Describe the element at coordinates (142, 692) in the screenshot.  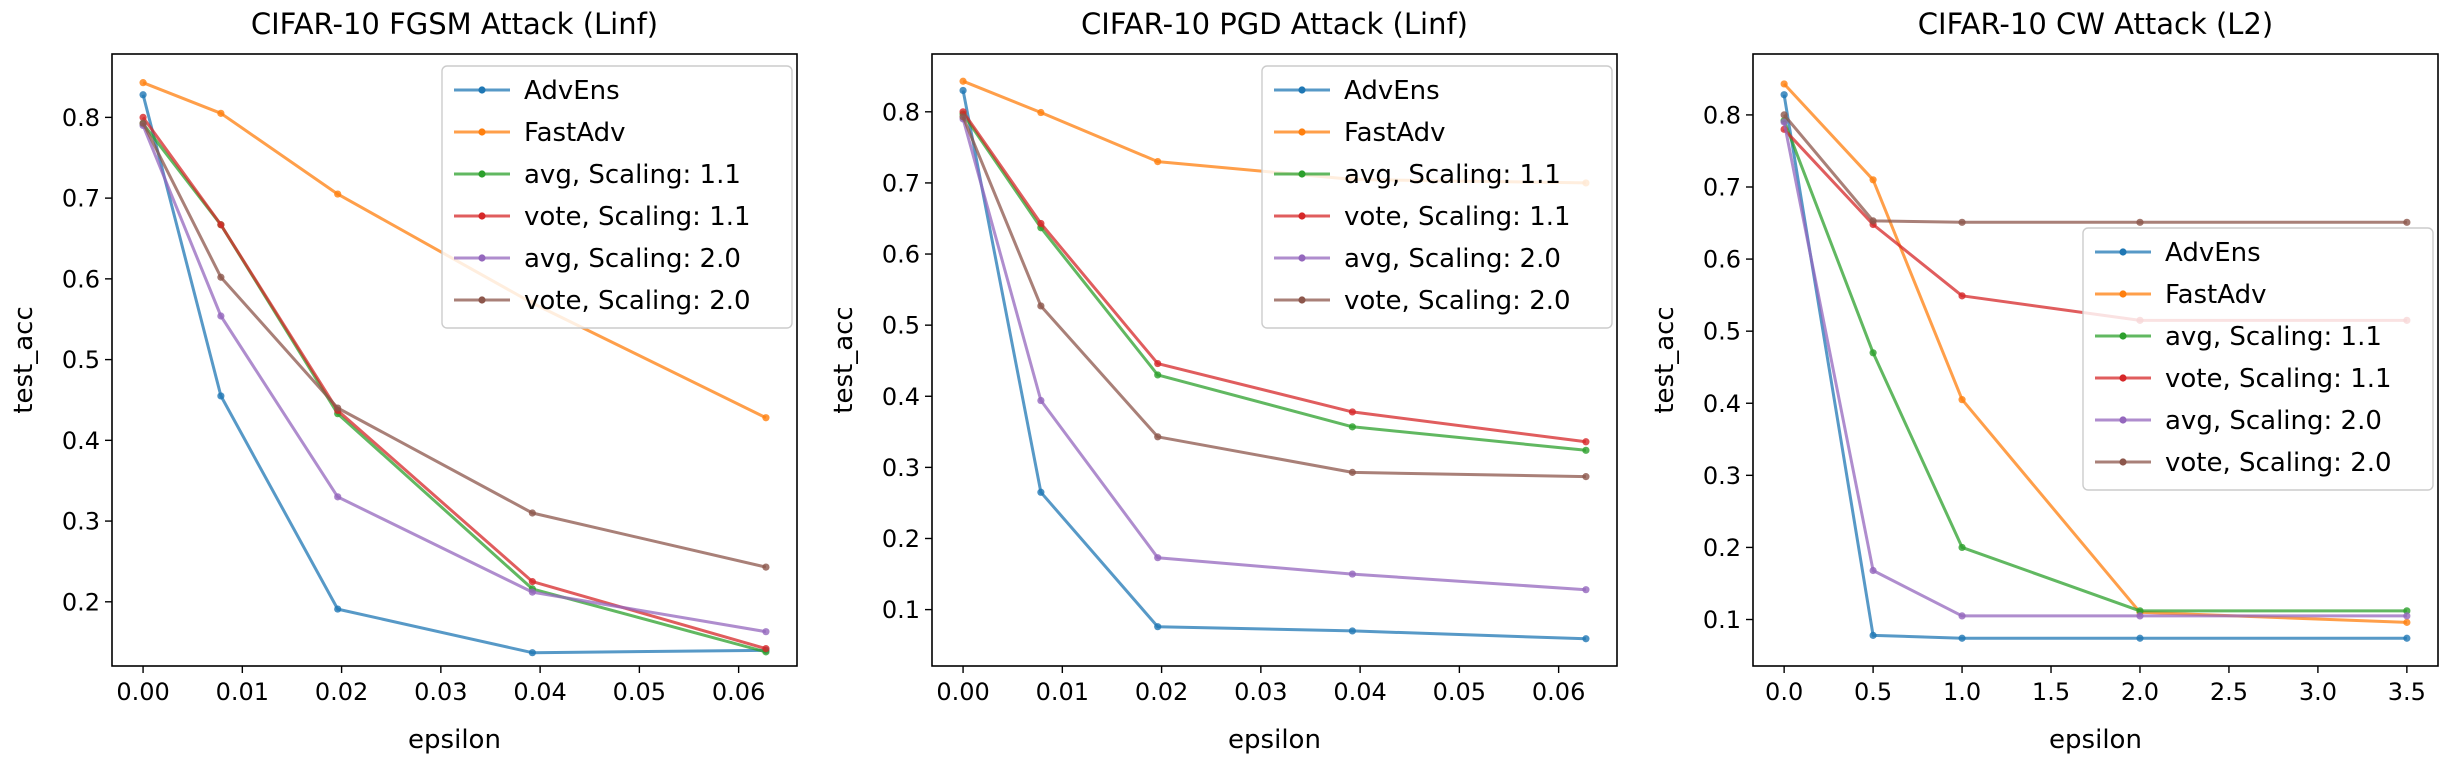
I see `x-tick-label: 0.00` at that location.